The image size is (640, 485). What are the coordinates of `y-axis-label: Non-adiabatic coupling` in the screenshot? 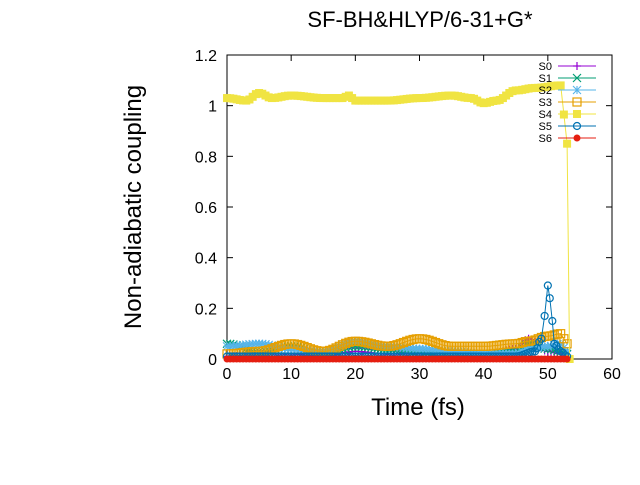 It's located at (133, 207).